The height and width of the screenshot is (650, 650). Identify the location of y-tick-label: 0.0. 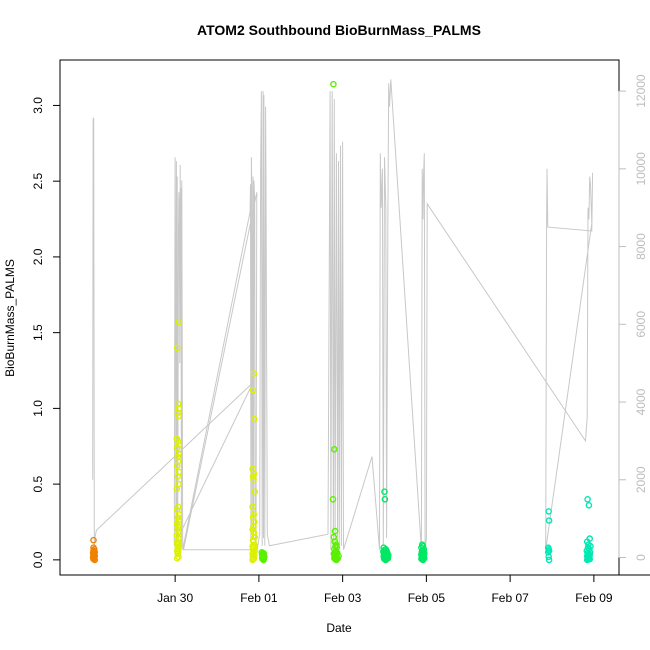
(38, 559).